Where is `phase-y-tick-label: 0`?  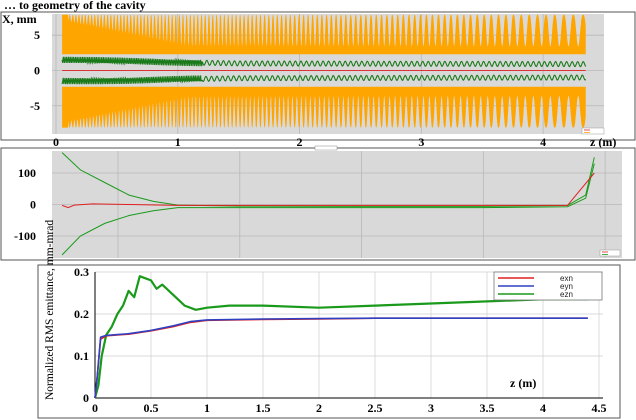
phase-y-tick-label: 0 is located at coordinates (33, 205).